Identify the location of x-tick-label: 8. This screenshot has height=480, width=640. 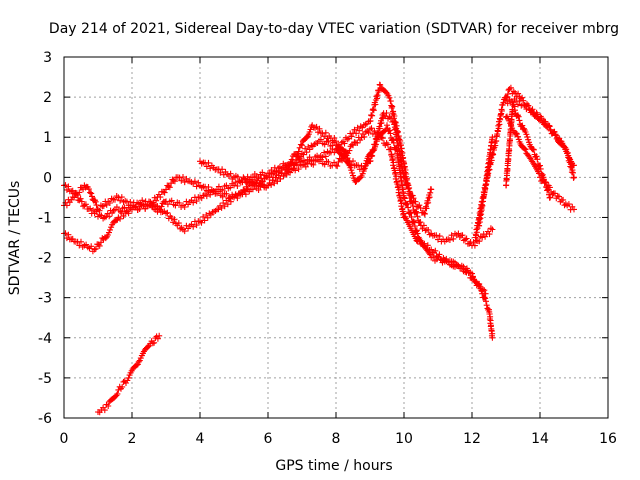
(336, 439).